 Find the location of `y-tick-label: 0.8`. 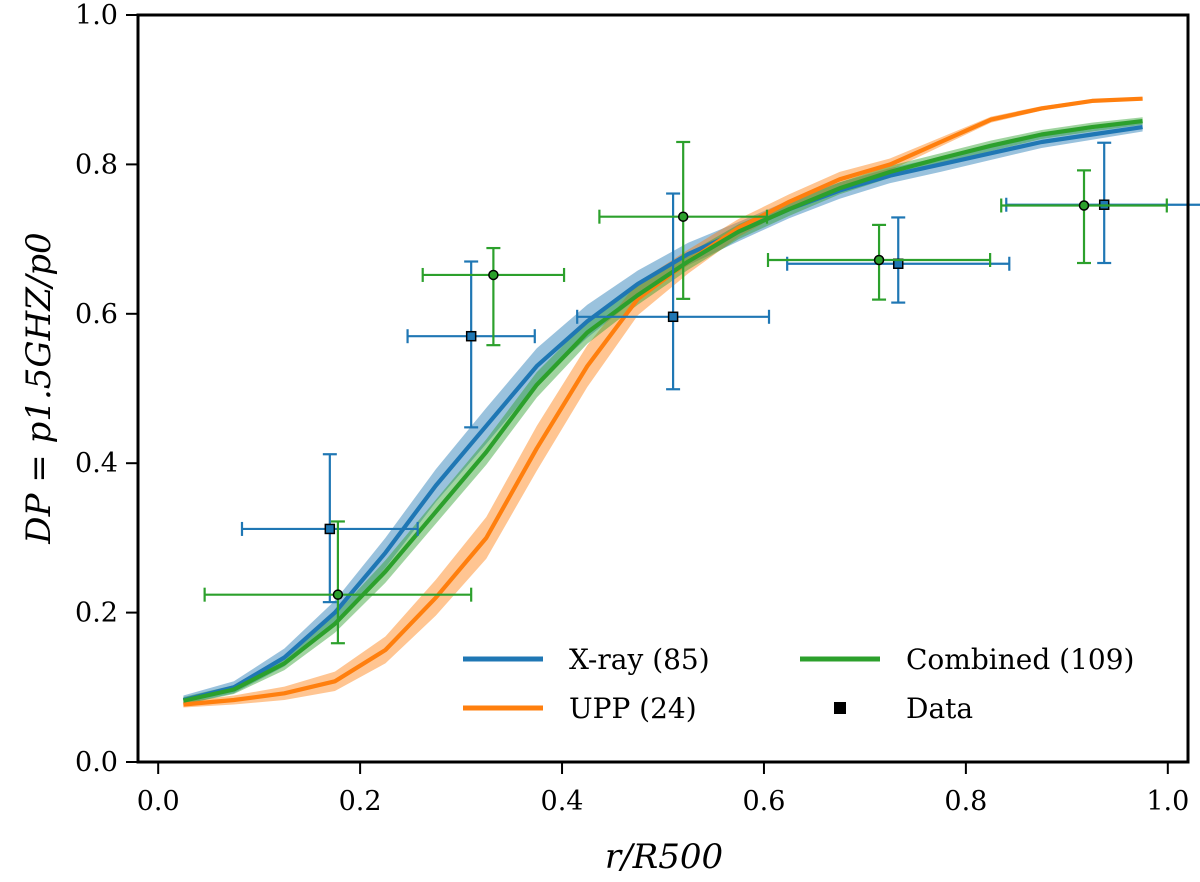

y-tick-label: 0.8 is located at coordinates (96, 164).